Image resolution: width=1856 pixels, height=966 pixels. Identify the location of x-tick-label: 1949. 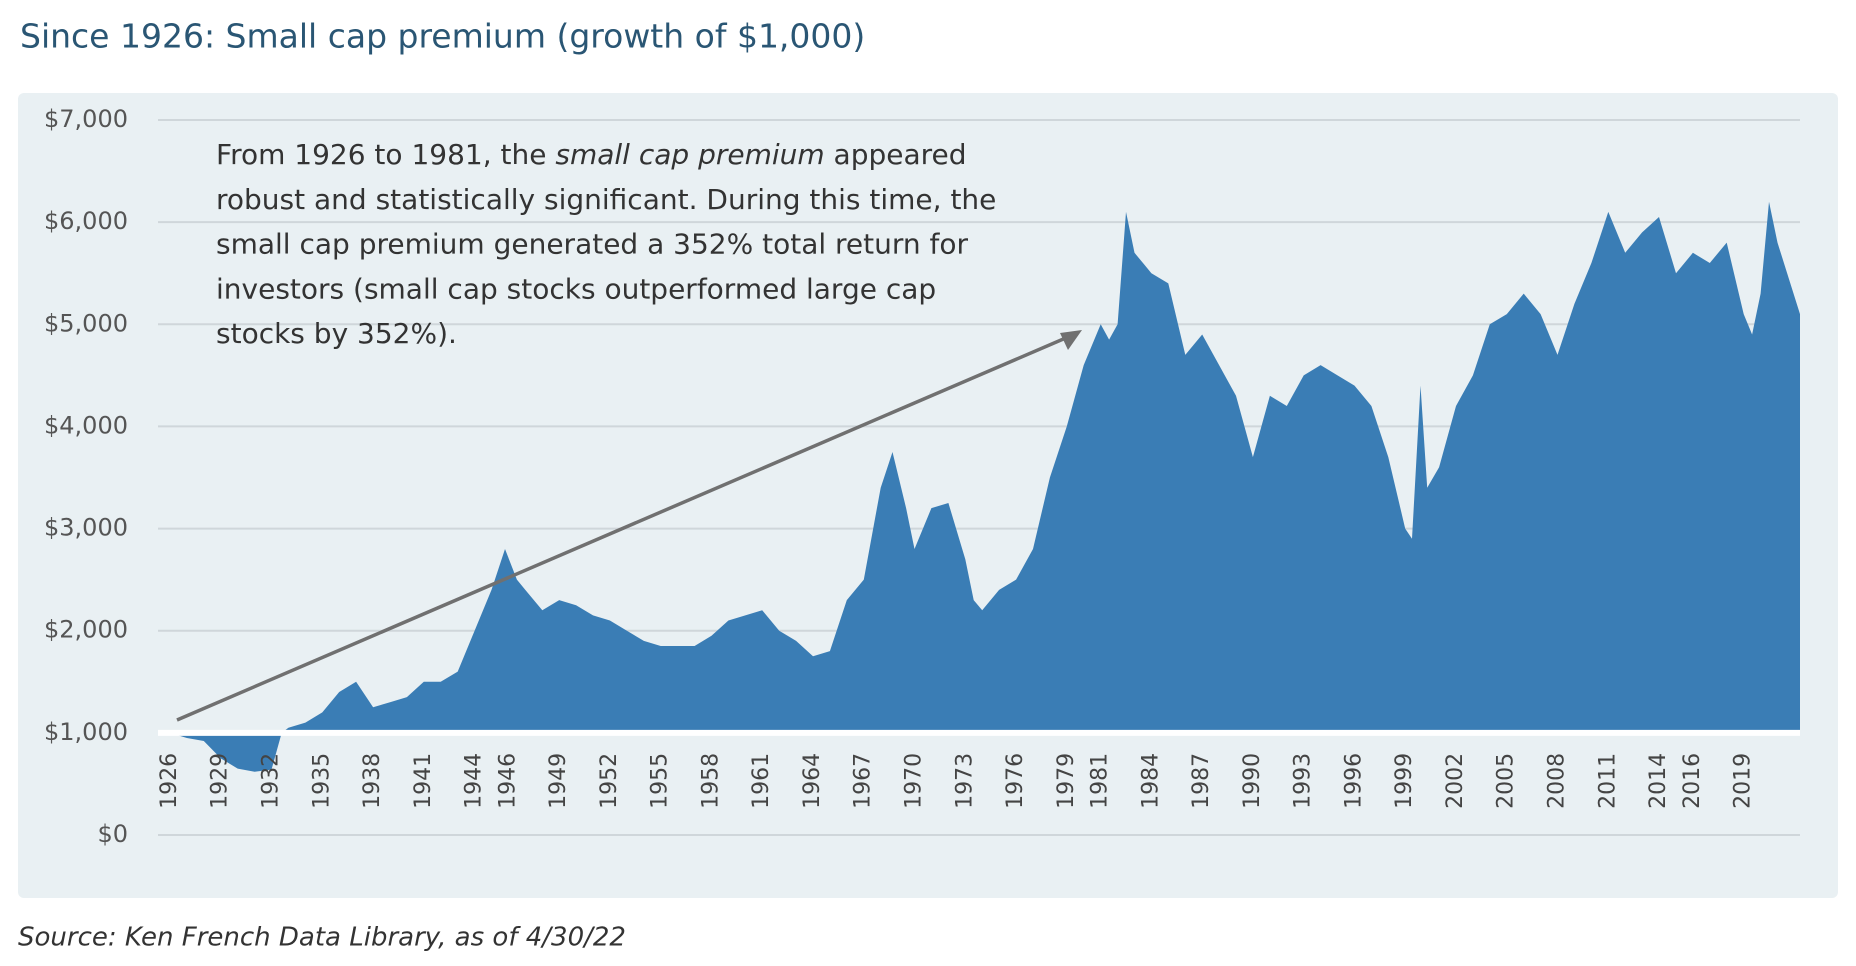
(558, 781).